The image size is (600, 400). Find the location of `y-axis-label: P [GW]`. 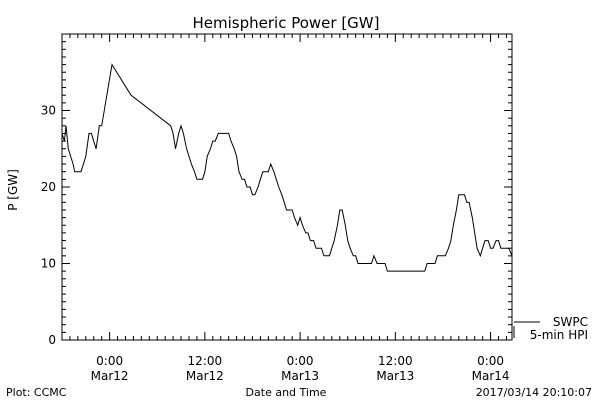

y-axis-label: P [GW] is located at coordinates (13, 190).